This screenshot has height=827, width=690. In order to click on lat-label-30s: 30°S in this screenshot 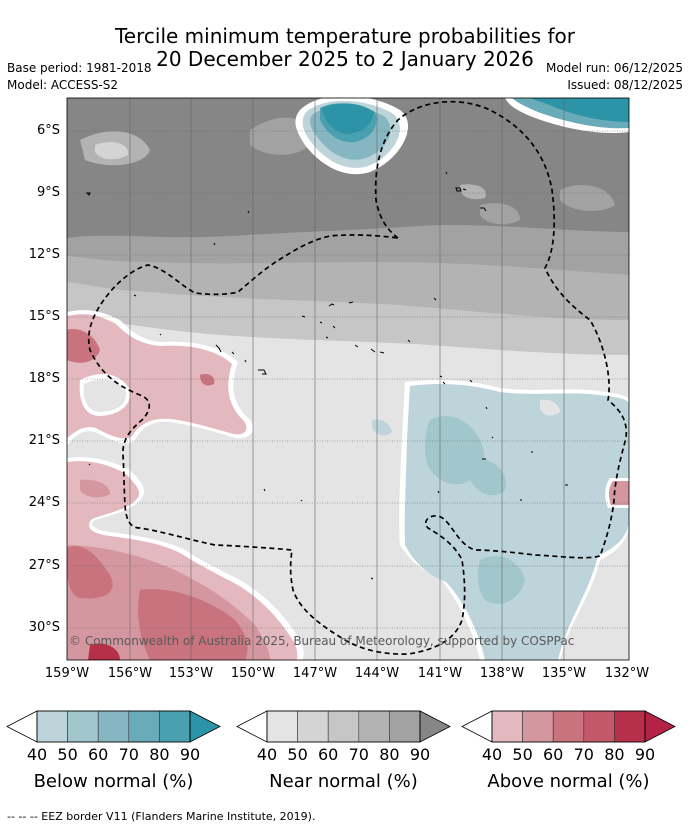, I will do `click(44, 627)`.